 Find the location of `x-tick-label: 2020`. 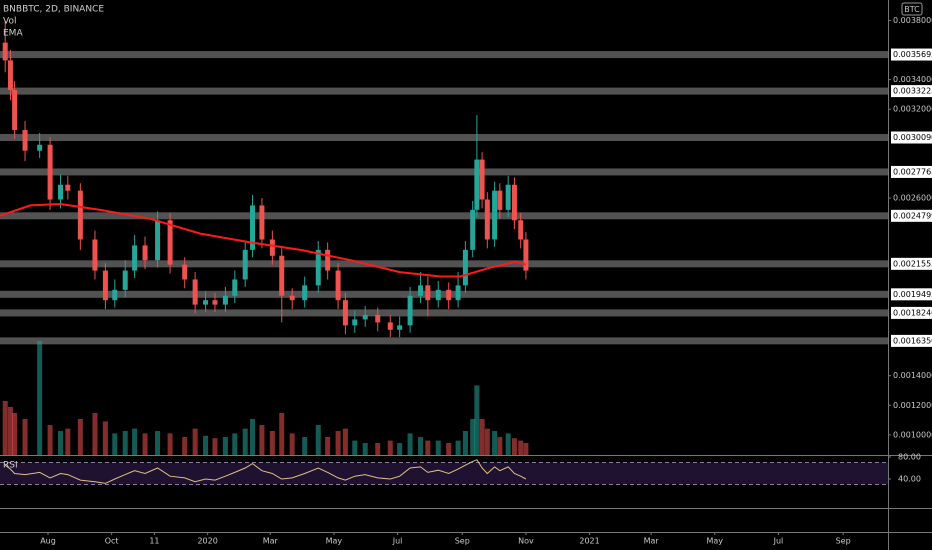

x-tick-label: 2020 is located at coordinates (207, 541).